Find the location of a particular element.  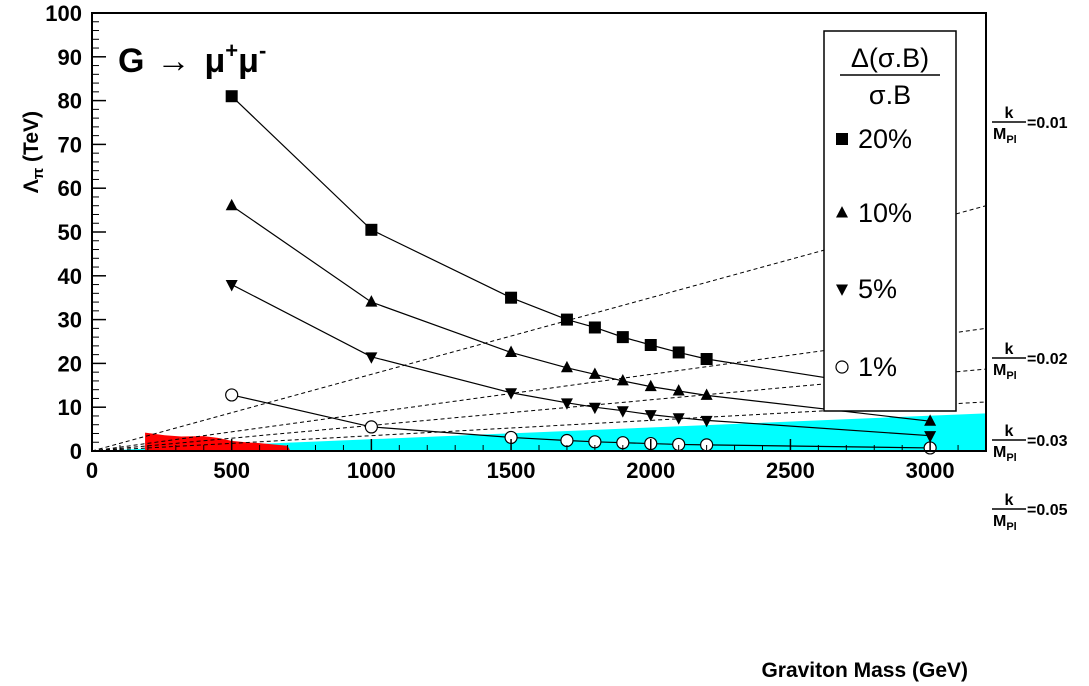

y-tick-label: 60 is located at coordinates (70, 188).